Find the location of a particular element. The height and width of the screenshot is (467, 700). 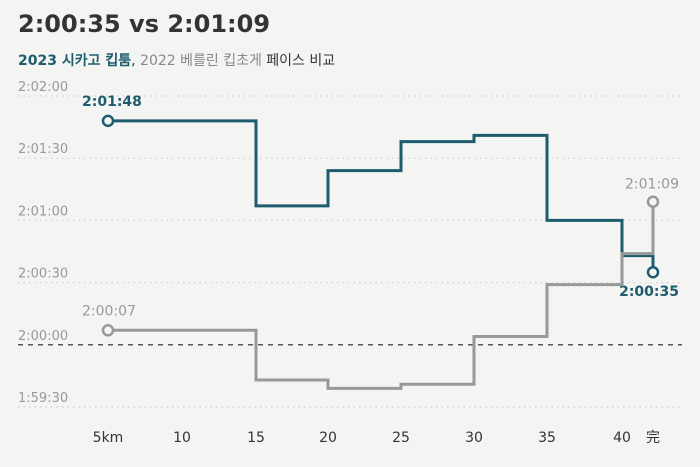

x-tick-label: 15 is located at coordinates (256, 438).